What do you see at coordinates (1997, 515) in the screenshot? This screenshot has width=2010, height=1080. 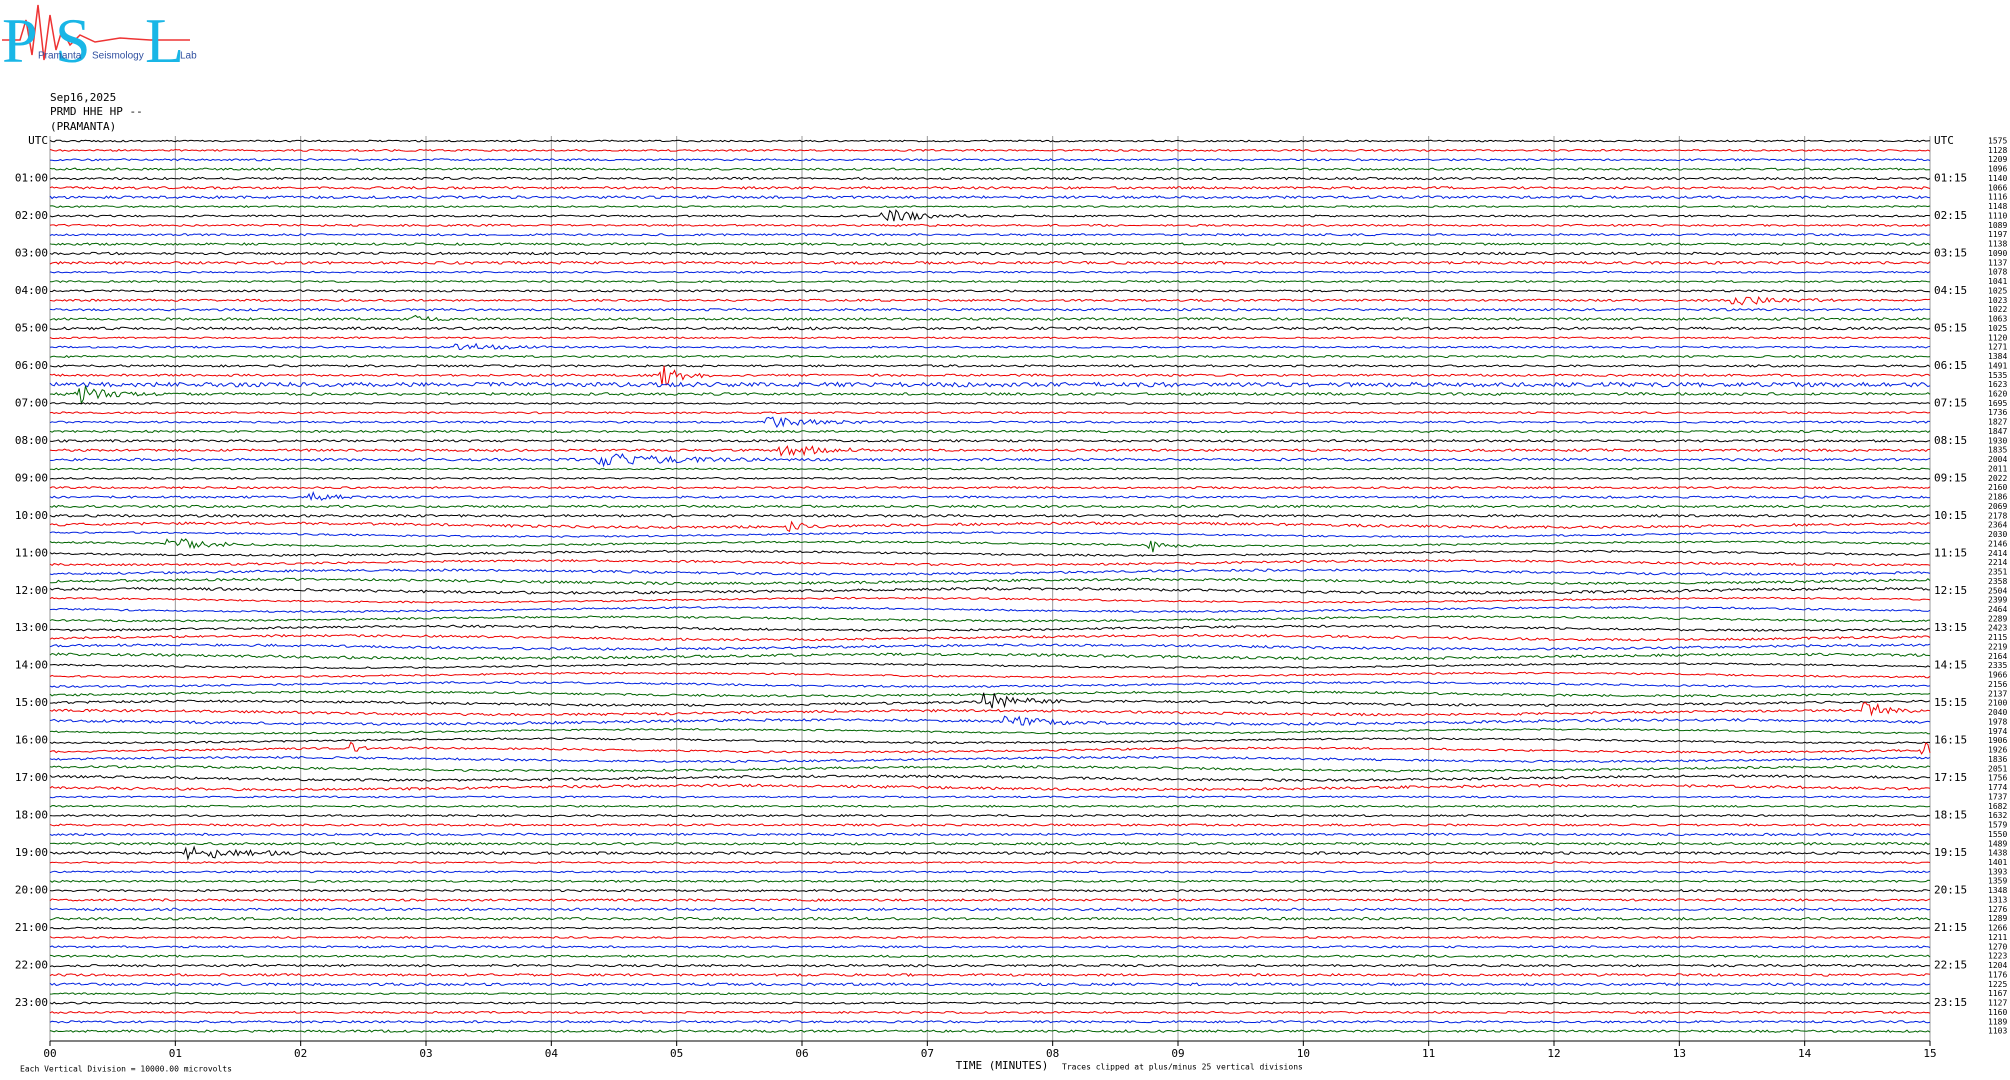 I see `trace-number: 2178` at bounding box center [1997, 515].